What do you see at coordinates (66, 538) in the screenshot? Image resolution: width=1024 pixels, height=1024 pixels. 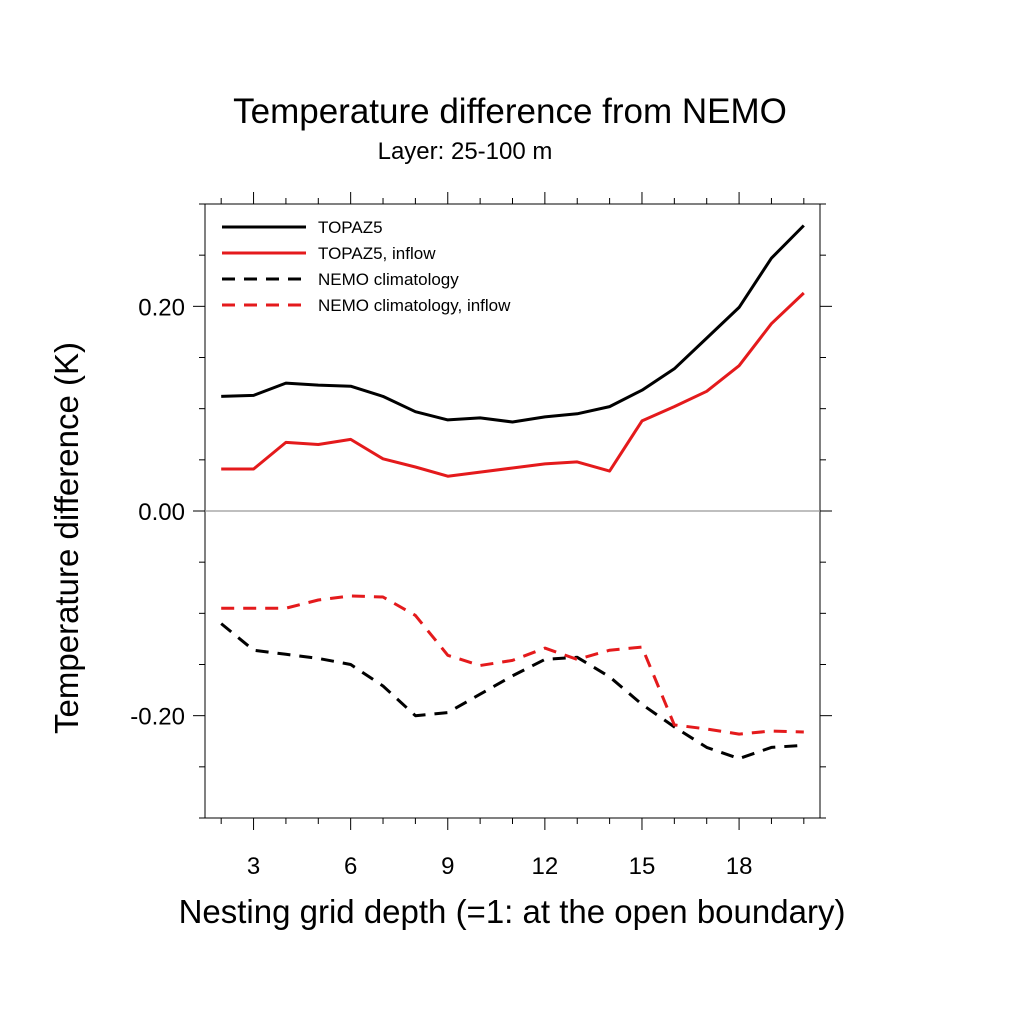 I see `y-axis-label: Temperature difference (K)` at bounding box center [66, 538].